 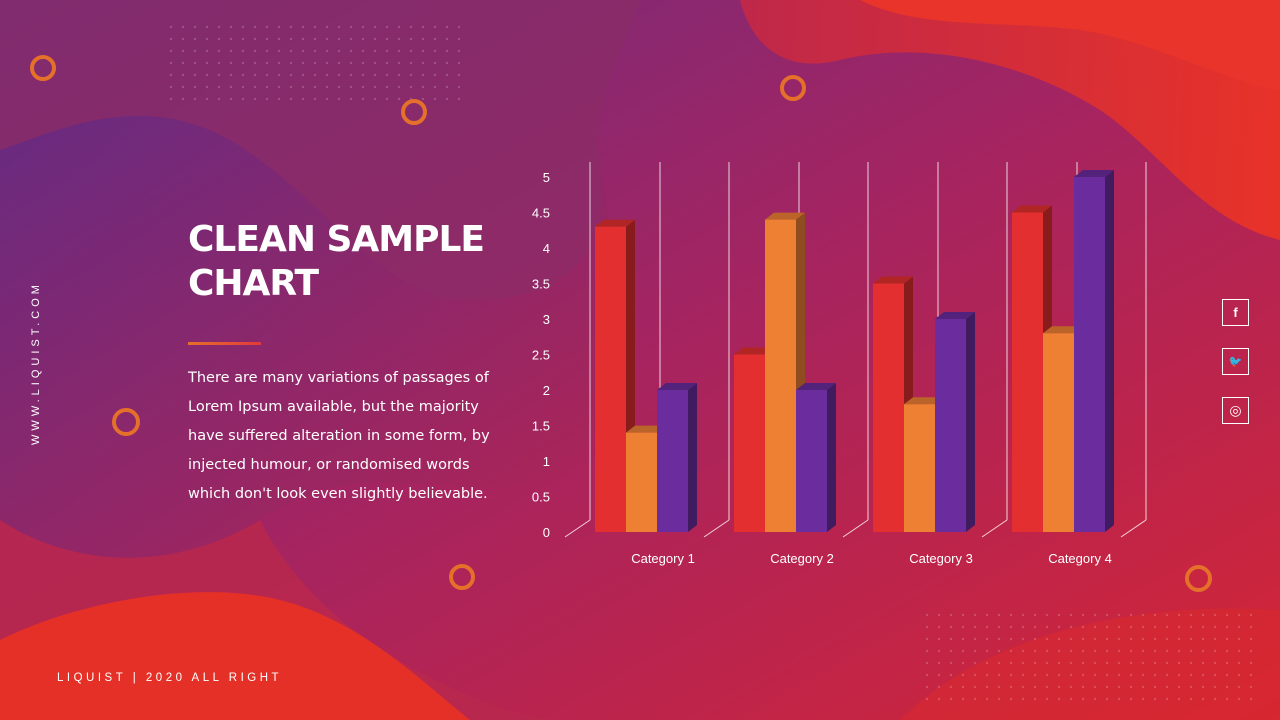 I want to click on page-title: CLEAN SAMPLE CHART, so click(x=336, y=261).